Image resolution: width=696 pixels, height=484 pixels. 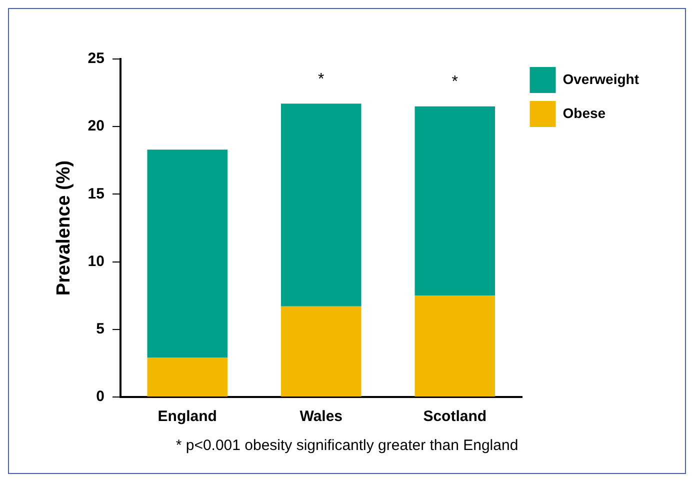 What do you see at coordinates (584, 112) in the screenshot?
I see `legend-label: Obese` at bounding box center [584, 112].